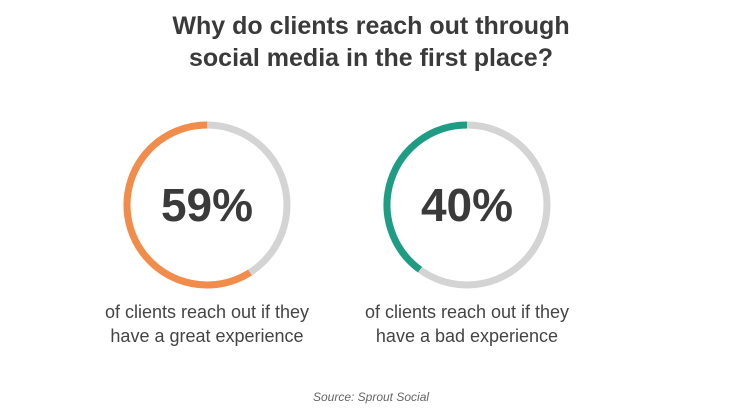 Image resolution: width=742 pixels, height=417 pixels. Describe the element at coordinates (207, 205) in the screenshot. I see `value-label: 59%` at that location.